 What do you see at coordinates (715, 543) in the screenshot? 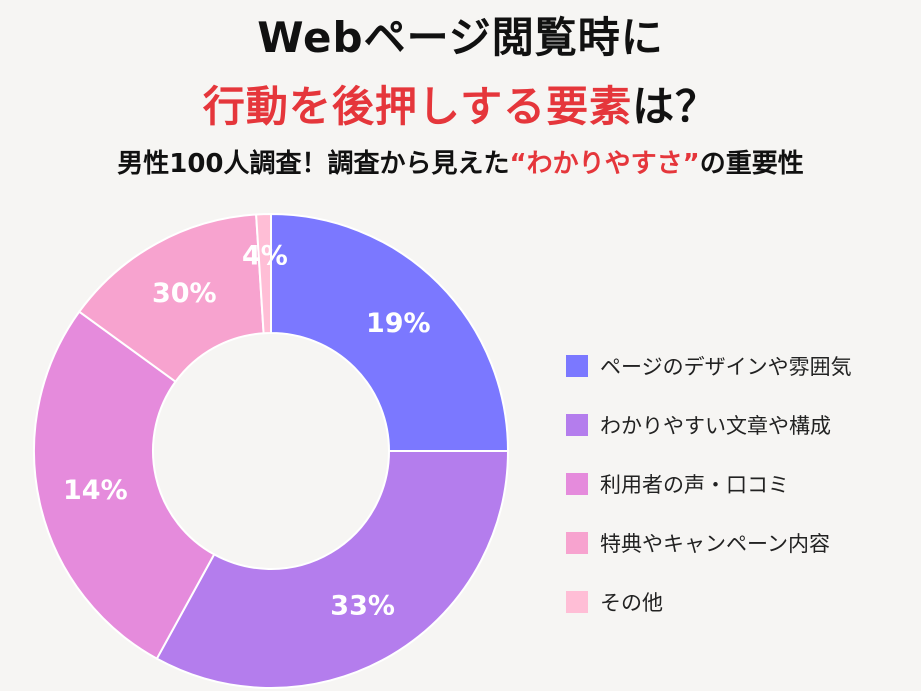
I see `legend-label: 特典やキャンペーン内容` at bounding box center [715, 543].